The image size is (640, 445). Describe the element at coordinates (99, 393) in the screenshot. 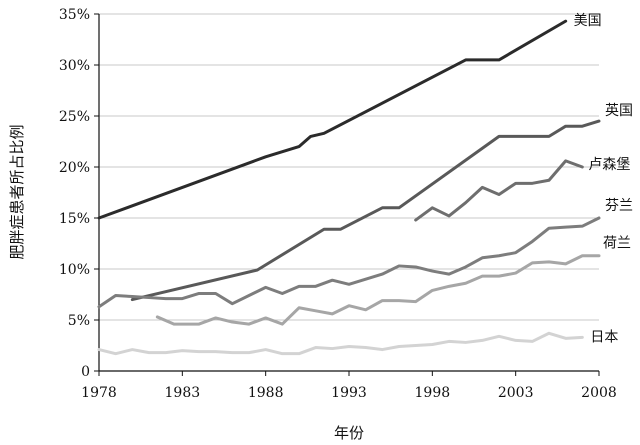

I see `x-tick-label: 1978` at that location.